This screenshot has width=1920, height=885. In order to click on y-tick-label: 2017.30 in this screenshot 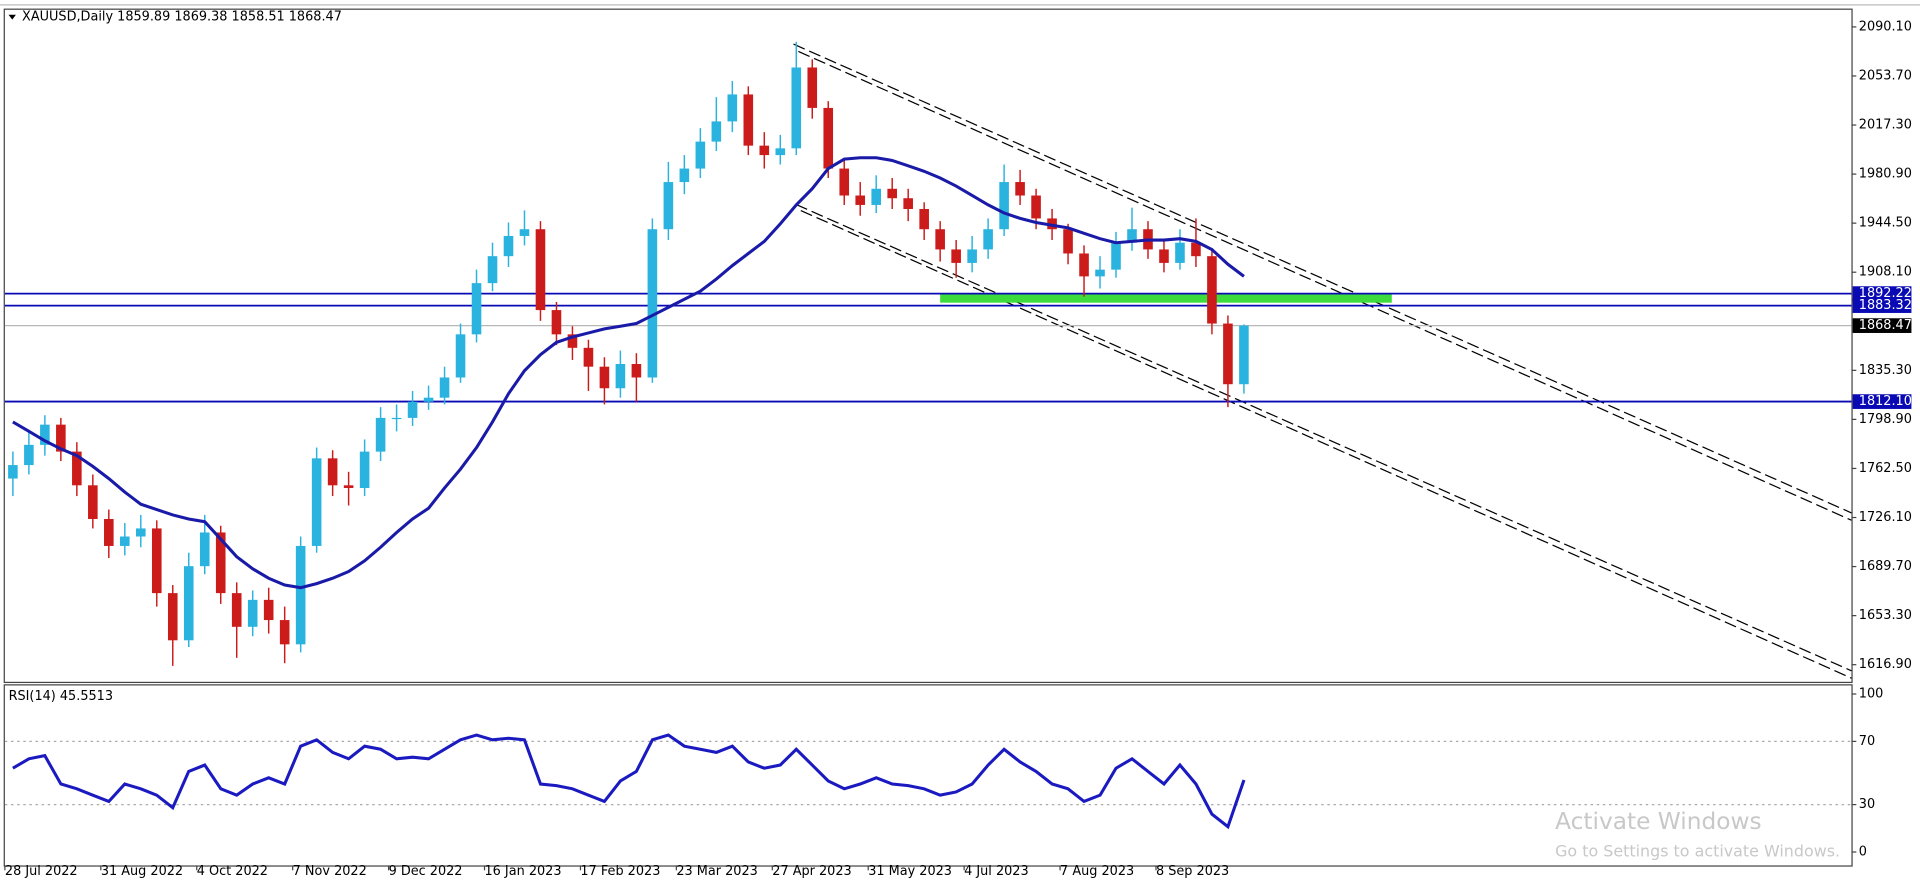, I will do `click(1885, 125)`.